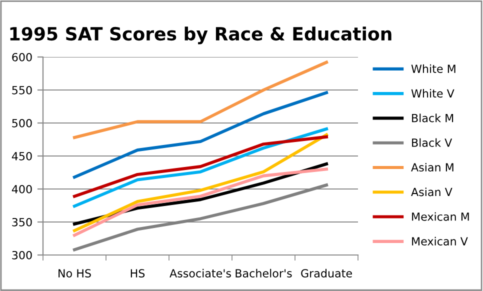  Describe the element at coordinates (433, 118) in the screenshot. I see `legend-label: Black M` at that location.